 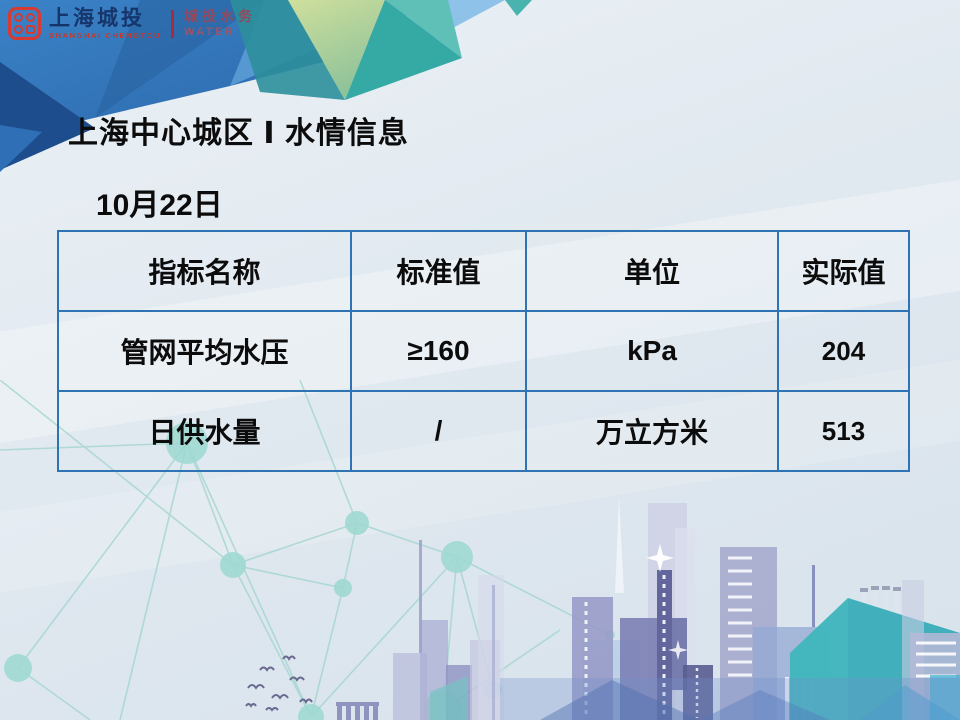 I want to click on unit-name-en: WATER, so click(x=210, y=32).